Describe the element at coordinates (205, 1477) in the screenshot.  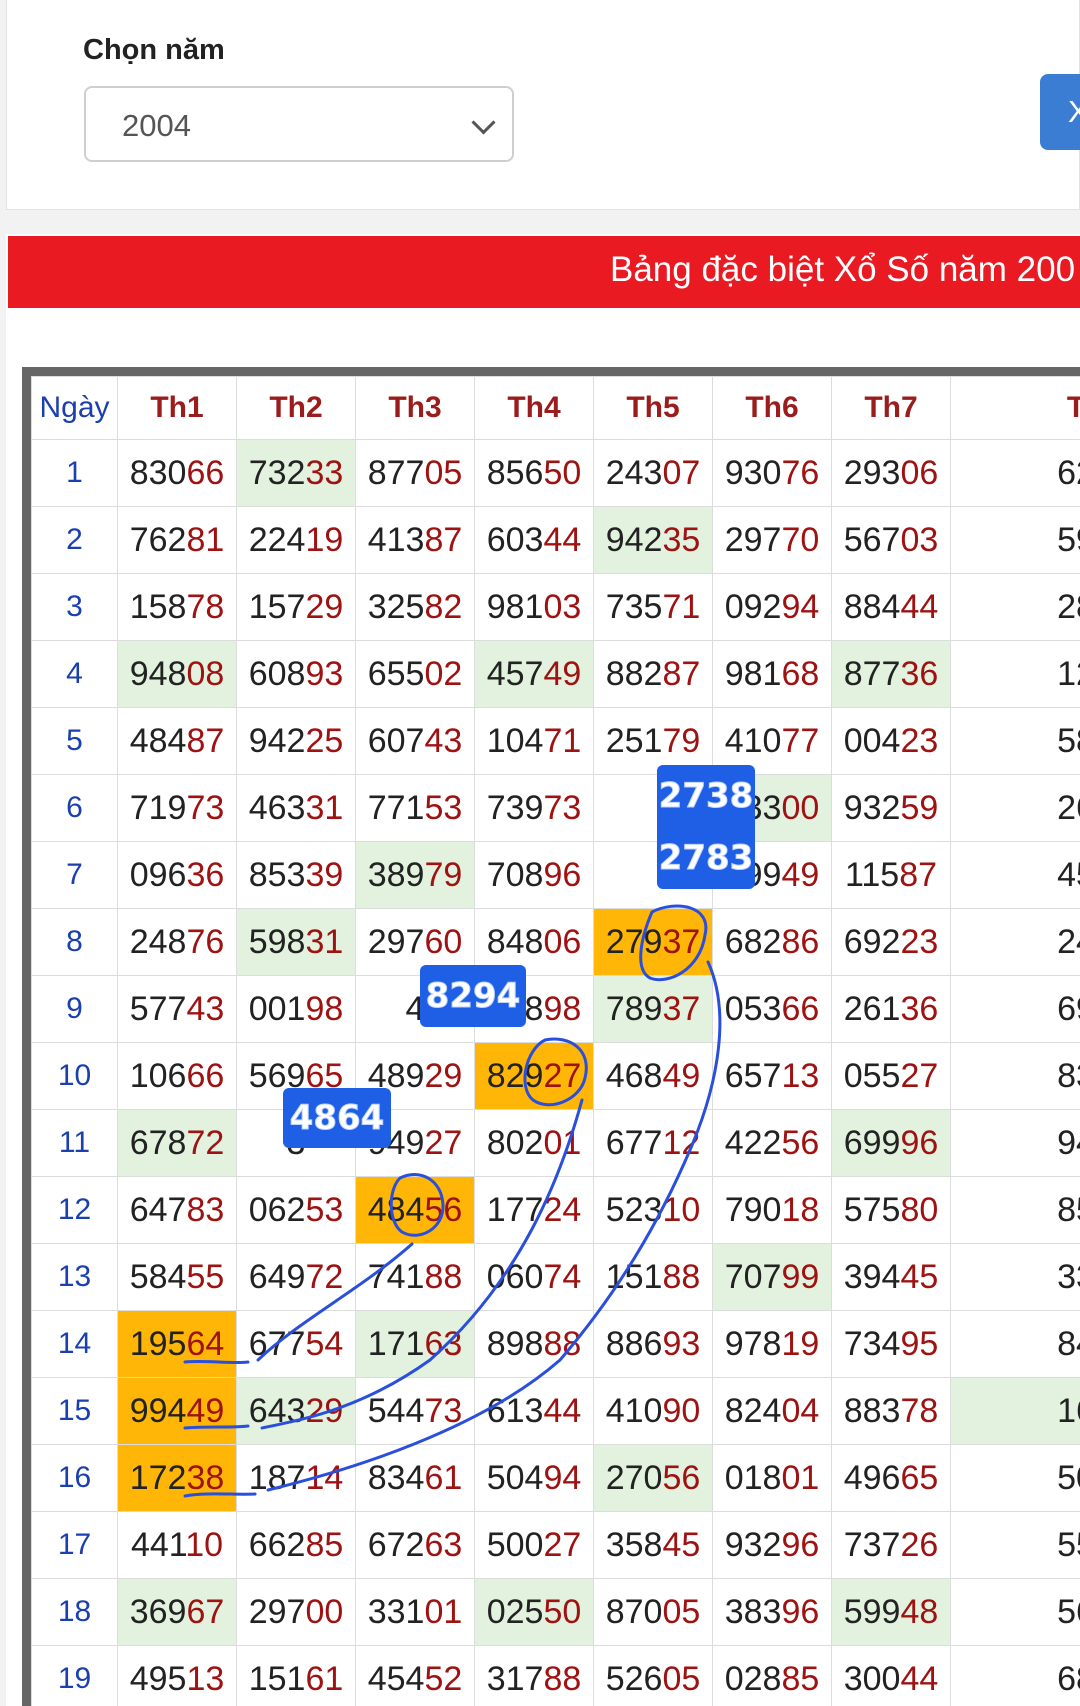
I see `result-tail-digits: 38` at that location.